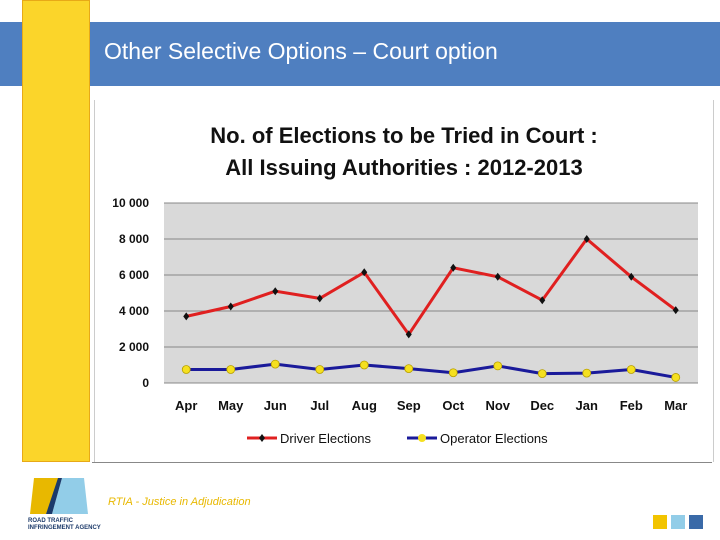 The width and height of the screenshot is (720, 540). Describe the element at coordinates (179, 502) in the screenshot. I see `footer-text: RTIA - Justice in Adjudication` at that location.